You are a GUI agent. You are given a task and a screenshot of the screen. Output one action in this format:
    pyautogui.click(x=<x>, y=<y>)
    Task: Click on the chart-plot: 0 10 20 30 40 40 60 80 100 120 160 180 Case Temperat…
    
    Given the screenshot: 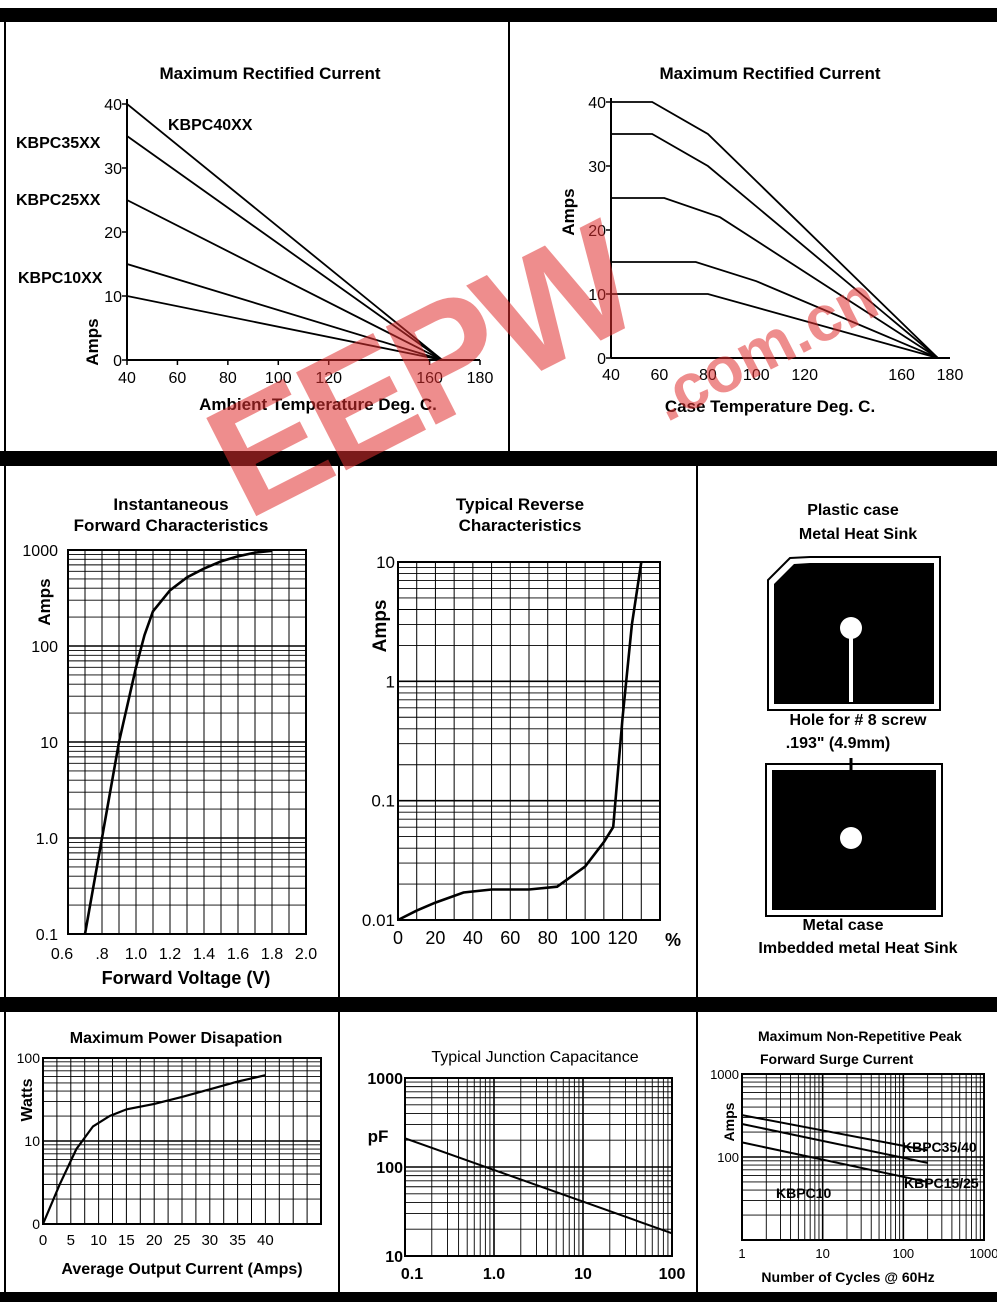 What is the action you would take?
    pyautogui.click(x=761, y=255)
    